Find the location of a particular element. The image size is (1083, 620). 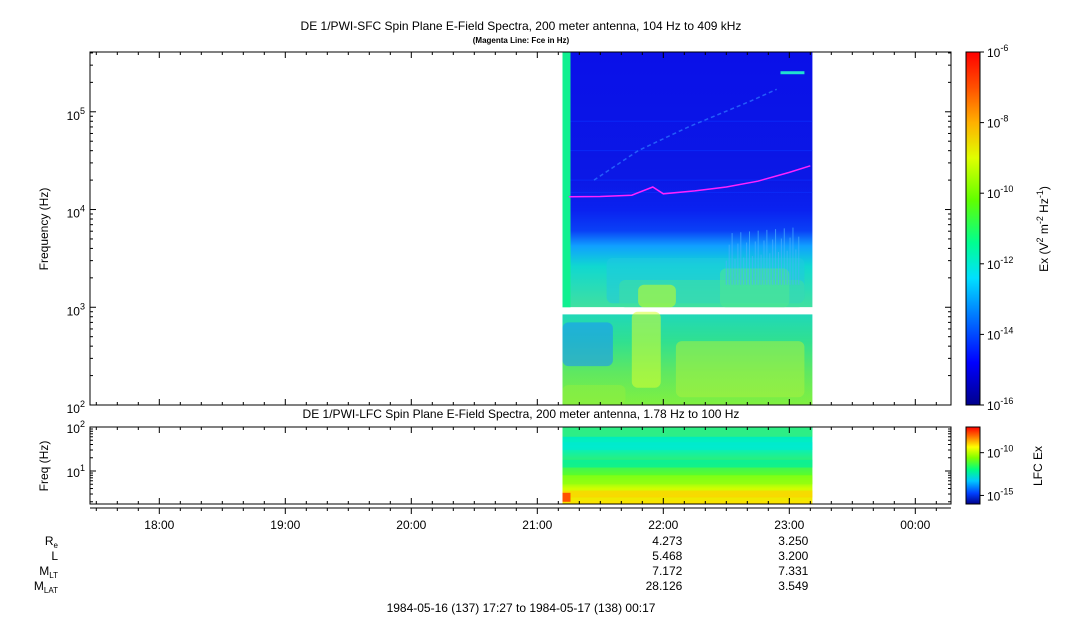

lfc-spectrogram-image is located at coordinates (687, 465).